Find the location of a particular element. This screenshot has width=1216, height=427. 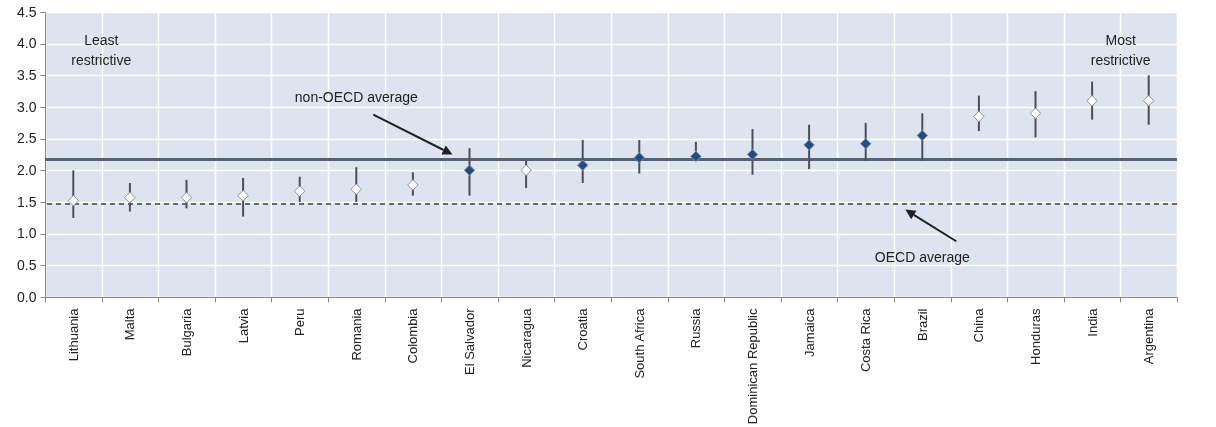

x-tick-label: Nicaragua is located at coordinates (526, 337).